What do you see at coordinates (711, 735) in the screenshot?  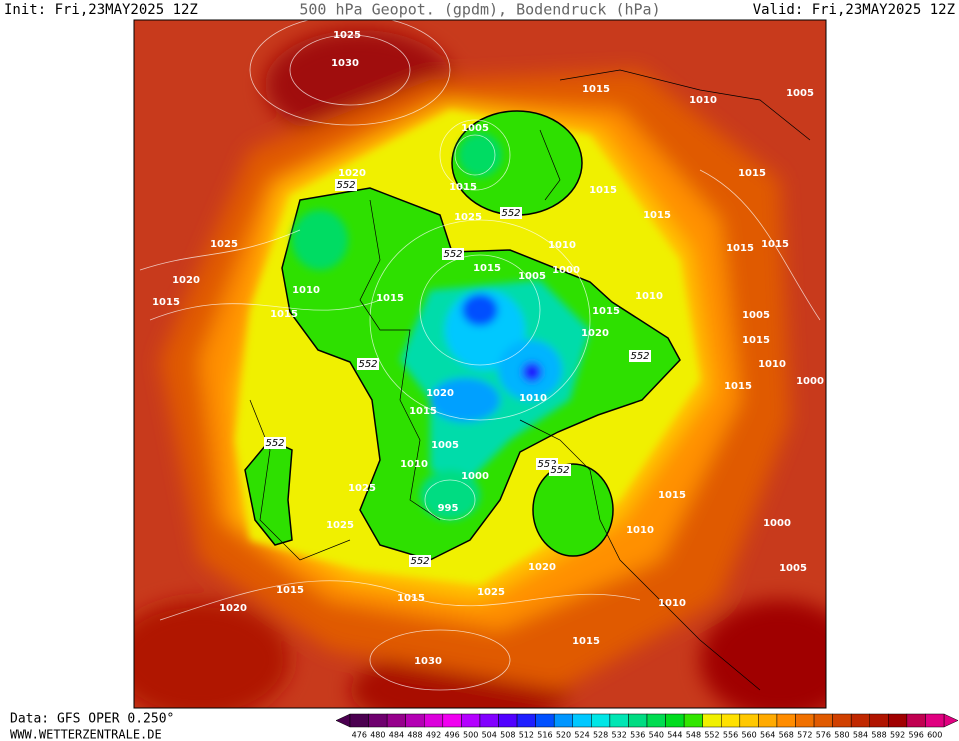 I see `scale-label: 552` at bounding box center [711, 735].